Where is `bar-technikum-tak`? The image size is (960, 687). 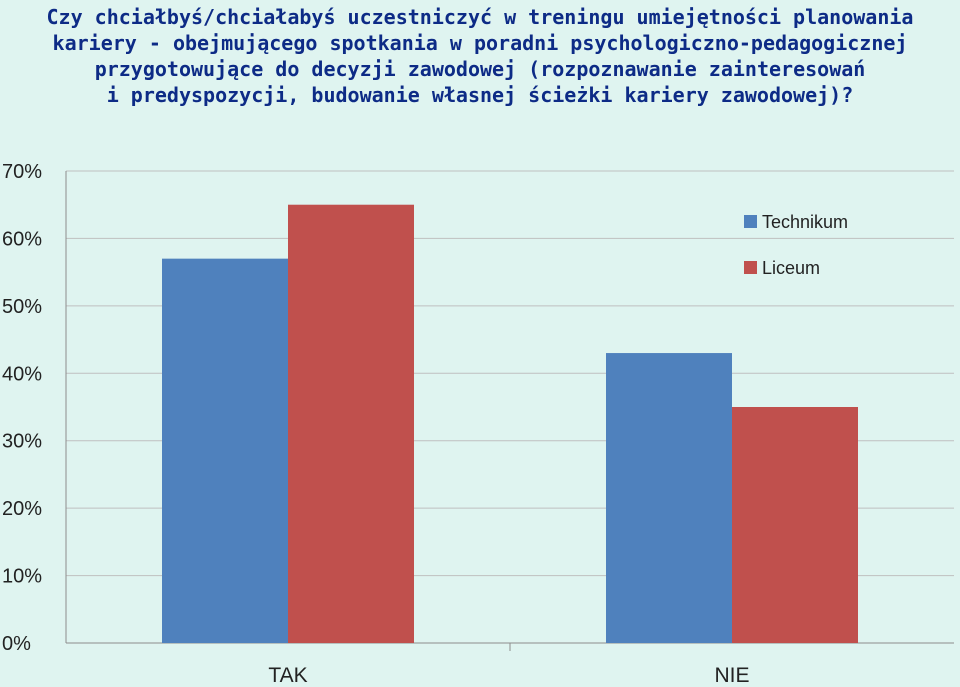
bar-technikum-tak is located at coordinates (225, 450).